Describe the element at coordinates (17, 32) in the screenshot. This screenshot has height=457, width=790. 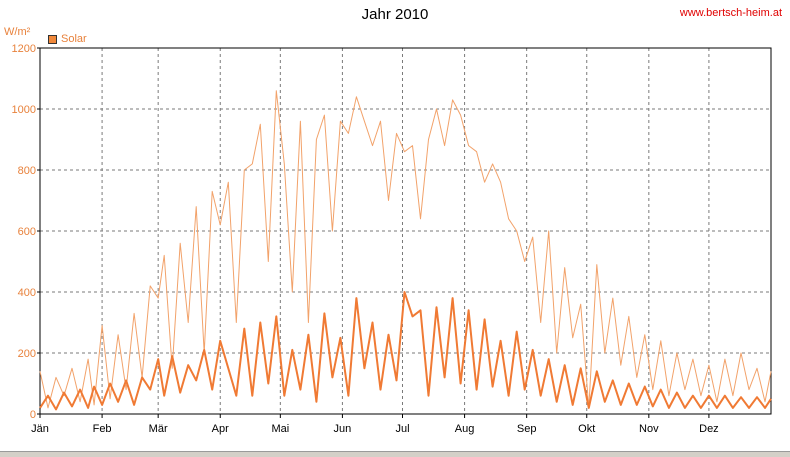
I see `y-axis-unit-label: W/m²` at that location.